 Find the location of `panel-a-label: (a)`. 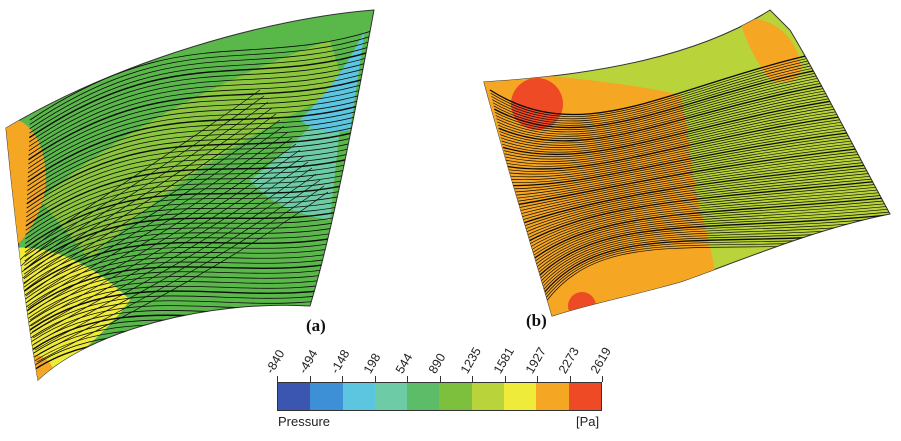

panel-a-label: (a) is located at coordinates (316, 325).